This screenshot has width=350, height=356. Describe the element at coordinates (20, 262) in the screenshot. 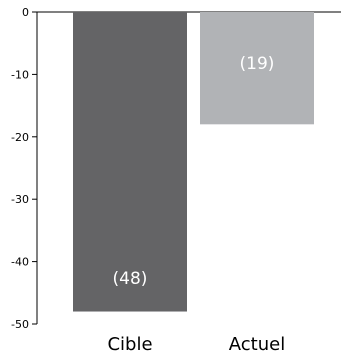

I see `y-tick-label: -40` at that location.